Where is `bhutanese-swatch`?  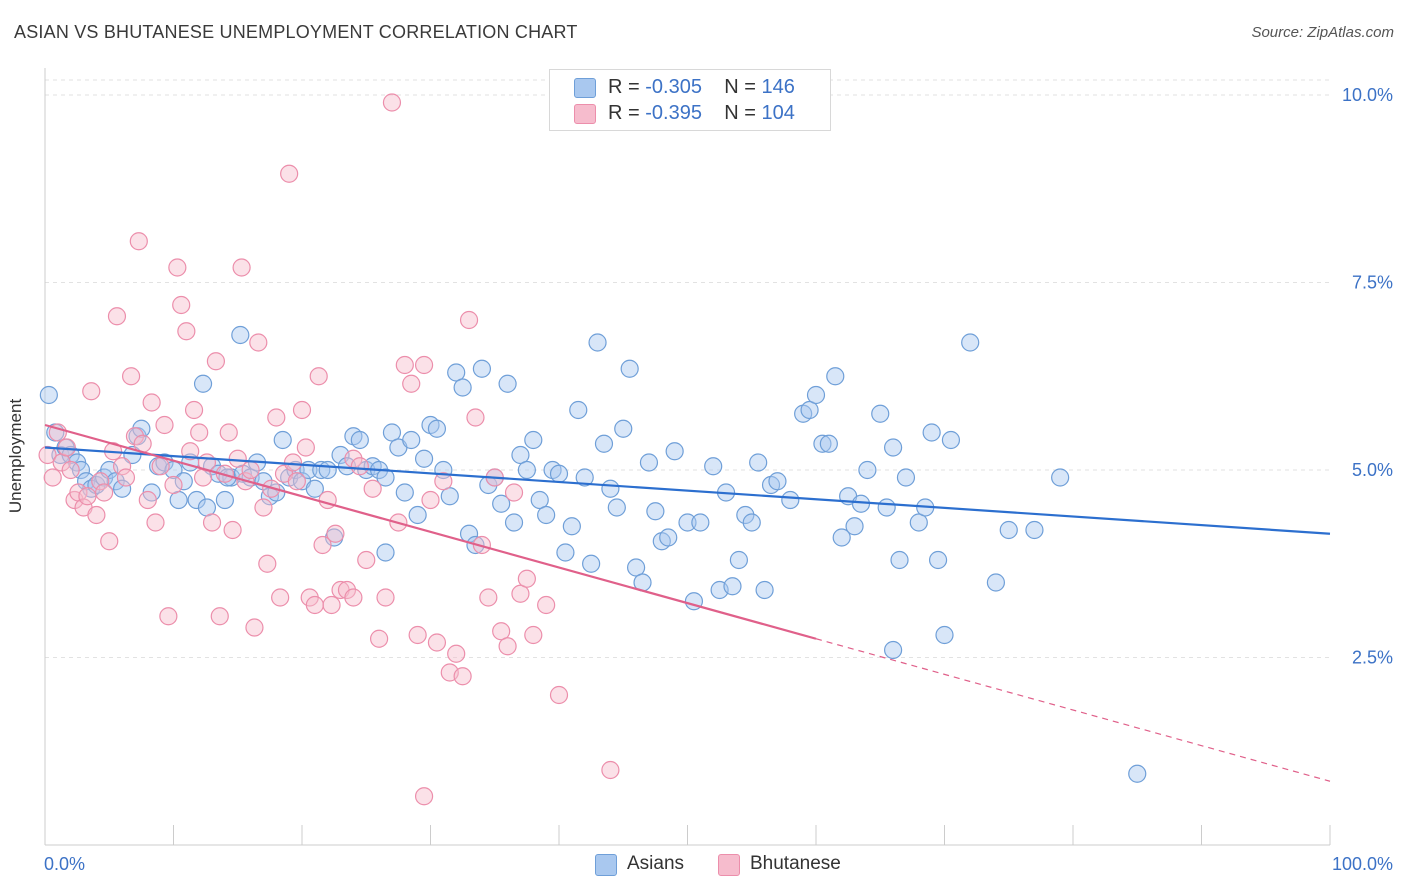 bhutanese-swatch is located at coordinates (585, 114).